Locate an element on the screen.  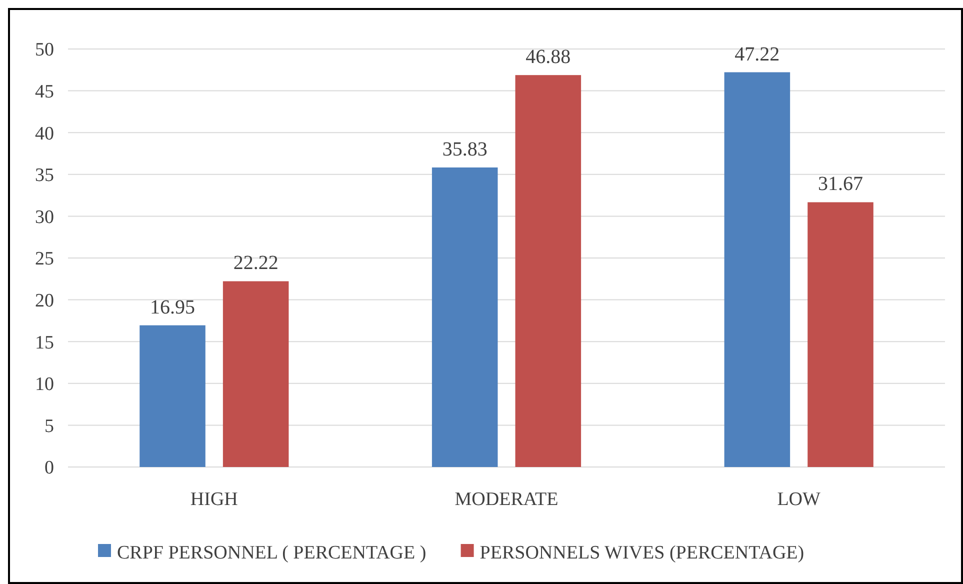
y-tick-label: 35 is located at coordinates (44, 175).